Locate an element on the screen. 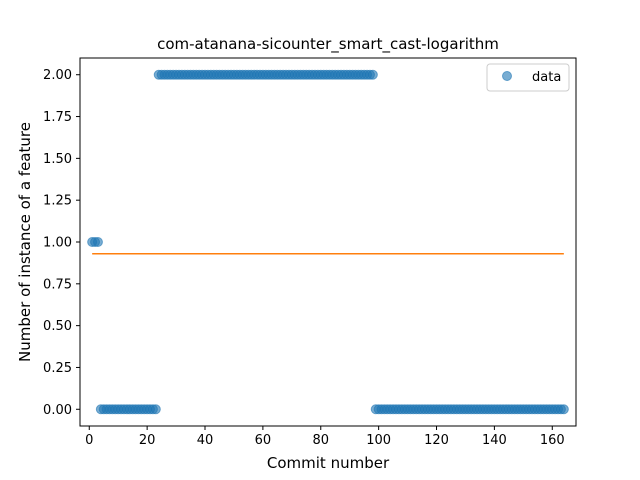 The image size is (640, 480). legend-box is located at coordinates (528, 77).